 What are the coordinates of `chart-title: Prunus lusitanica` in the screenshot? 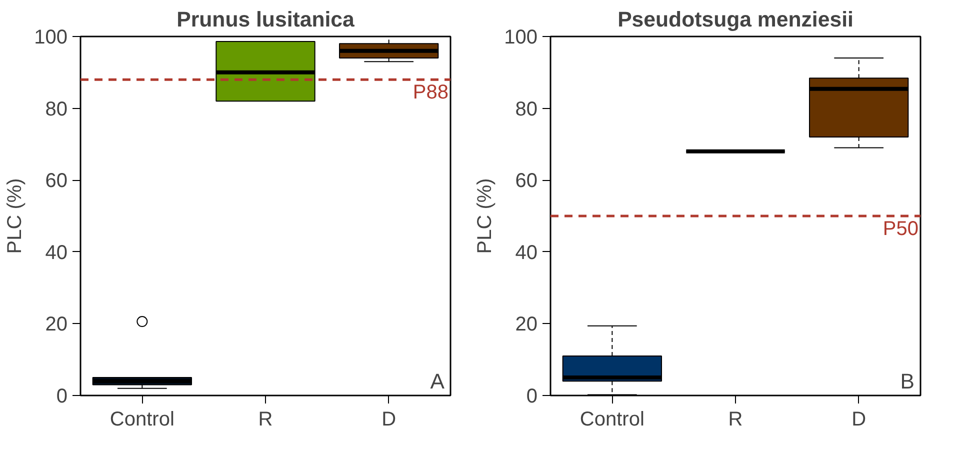 It's located at (265, 20).